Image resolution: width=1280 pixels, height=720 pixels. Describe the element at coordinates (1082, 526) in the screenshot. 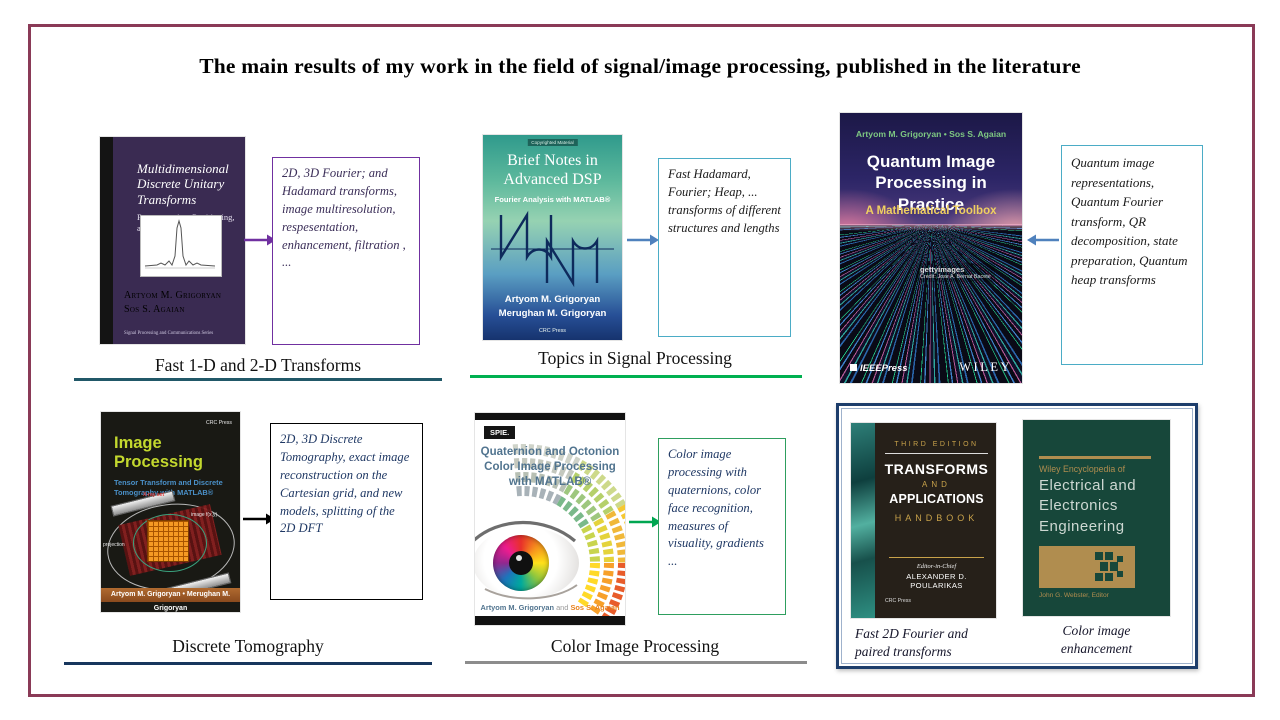

I see `book6b-title-line3: Engineering` at that location.